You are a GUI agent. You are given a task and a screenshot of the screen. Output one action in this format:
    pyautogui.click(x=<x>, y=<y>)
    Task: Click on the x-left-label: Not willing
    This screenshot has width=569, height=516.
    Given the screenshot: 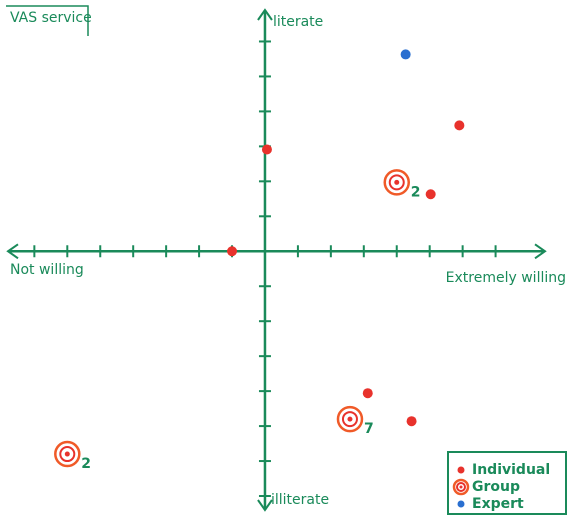 What is the action you would take?
    pyautogui.click(x=47, y=270)
    